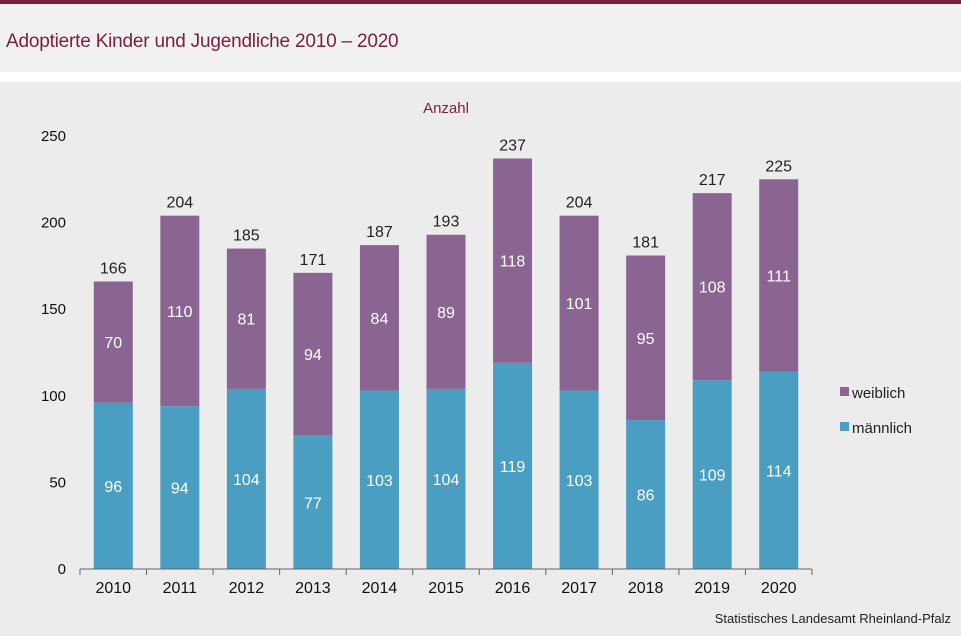  I want to click on data-label-weiblich: 95, so click(646, 339).